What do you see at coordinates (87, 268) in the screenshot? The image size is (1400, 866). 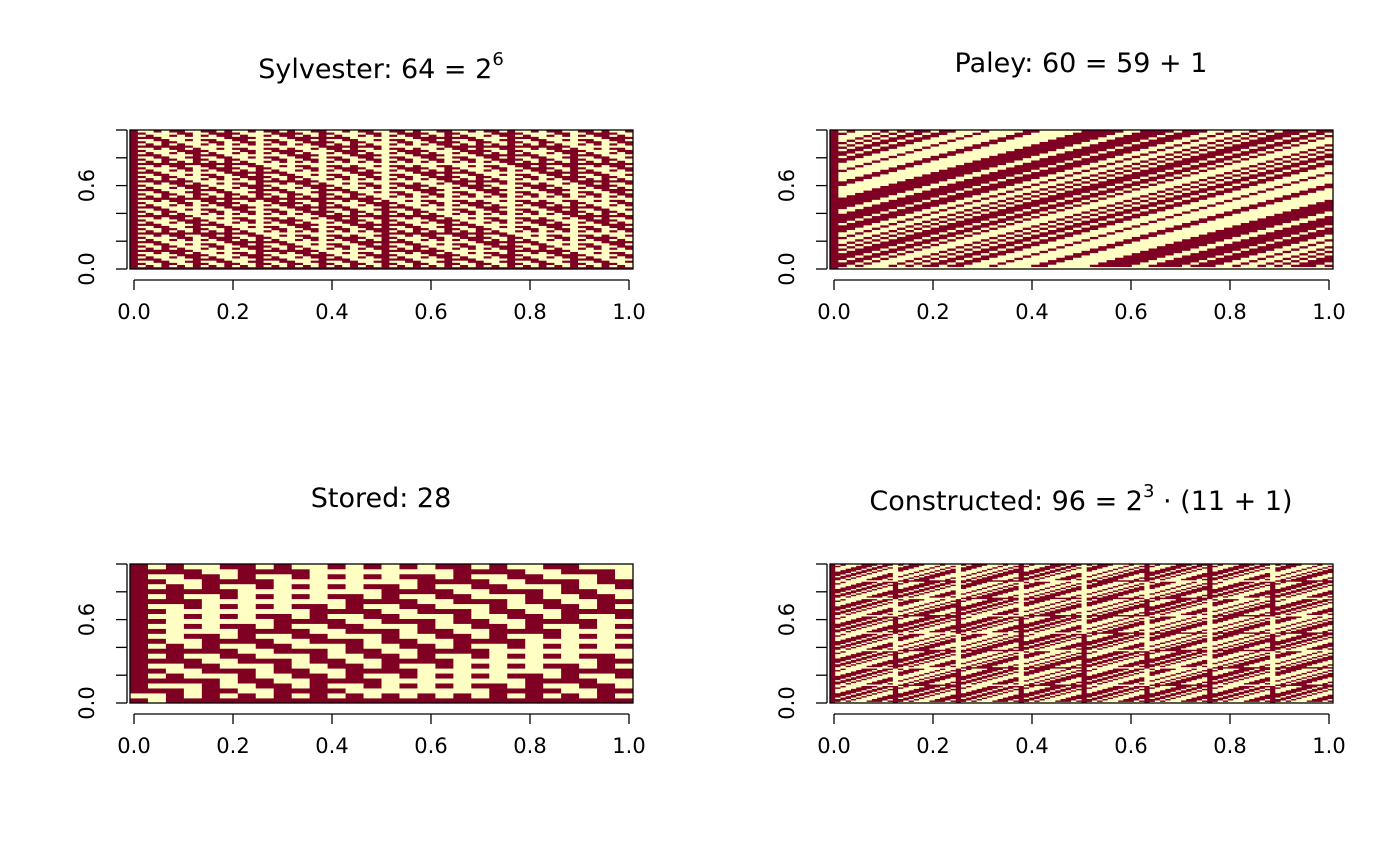 I see `y-tick-label: 0.0` at bounding box center [87, 268].